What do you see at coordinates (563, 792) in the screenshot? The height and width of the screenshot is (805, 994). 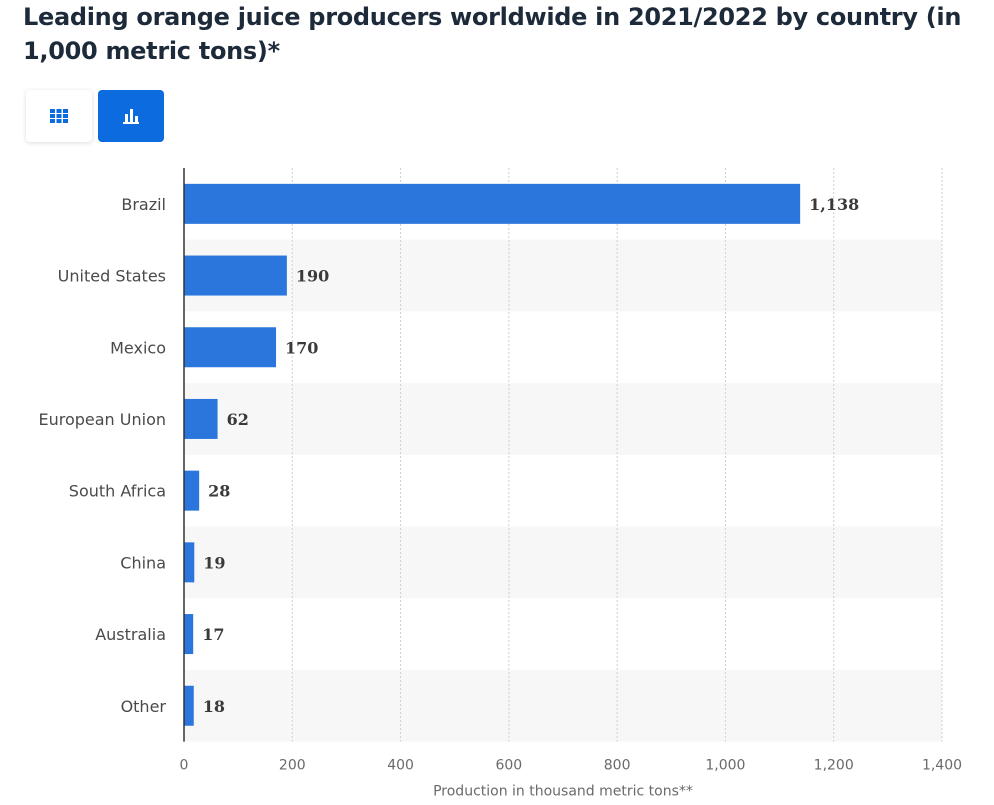 I see `x-axis-title: Production in thousand metric tons**` at bounding box center [563, 792].